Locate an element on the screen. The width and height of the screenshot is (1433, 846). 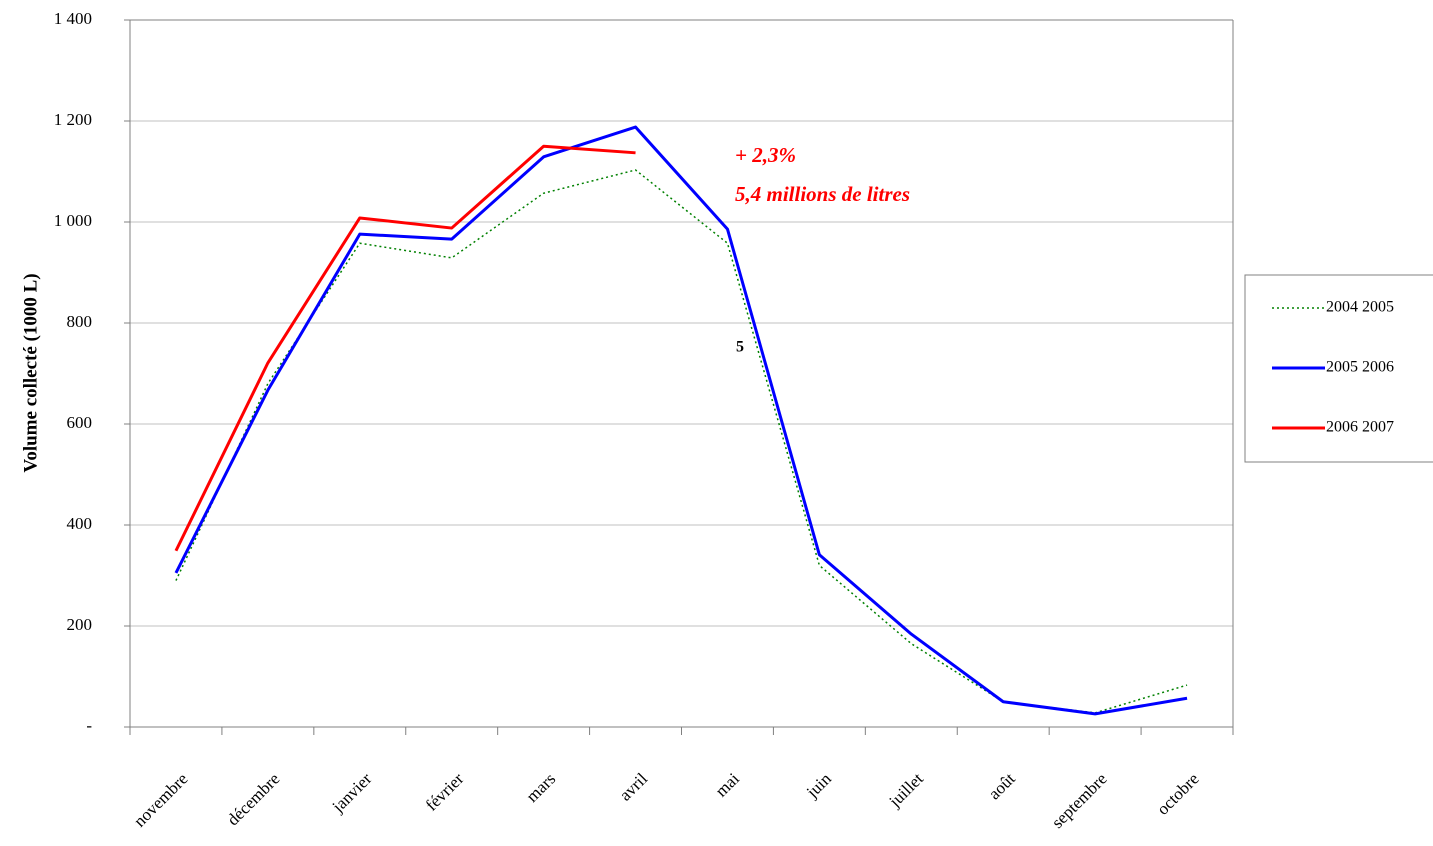
x-tick-label: juillet is located at coordinates (906, 790).